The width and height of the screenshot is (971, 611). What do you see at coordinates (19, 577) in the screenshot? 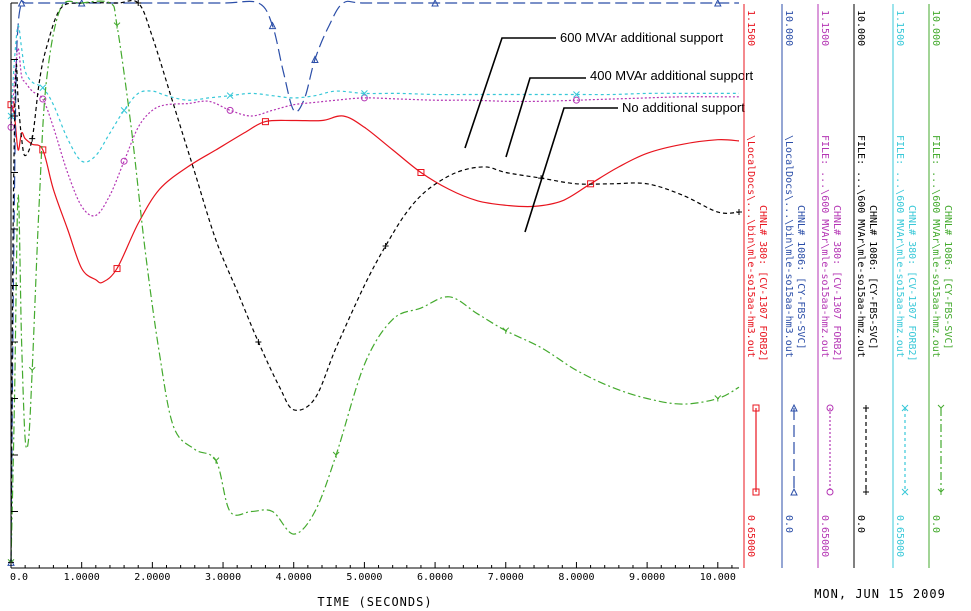
I see `x-tick-label: 0.0` at bounding box center [19, 577].